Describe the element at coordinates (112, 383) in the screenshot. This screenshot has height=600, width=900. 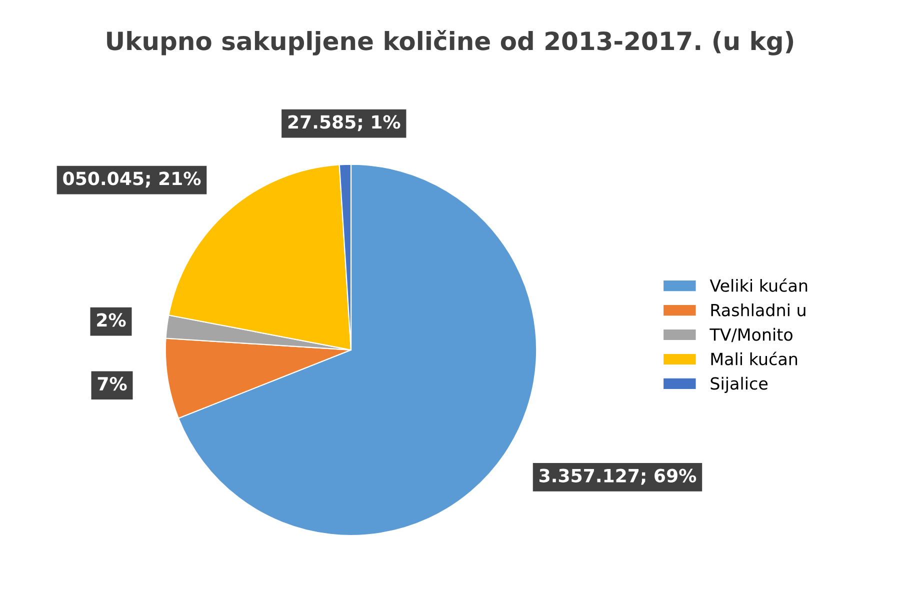
I see `data-label: 7%` at that location.